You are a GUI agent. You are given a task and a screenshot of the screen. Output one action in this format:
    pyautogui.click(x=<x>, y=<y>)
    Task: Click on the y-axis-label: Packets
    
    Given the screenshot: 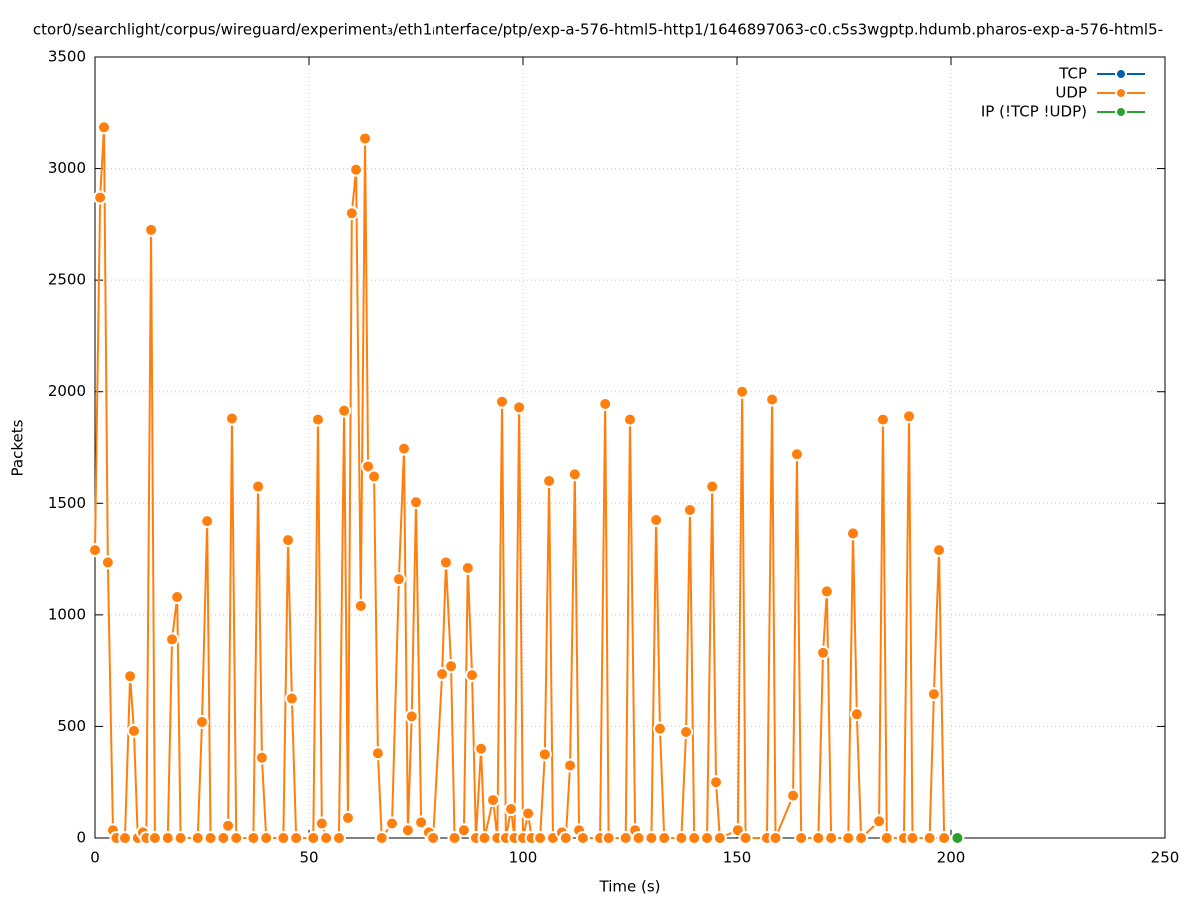 What is the action you would take?
    pyautogui.click(x=18, y=447)
    